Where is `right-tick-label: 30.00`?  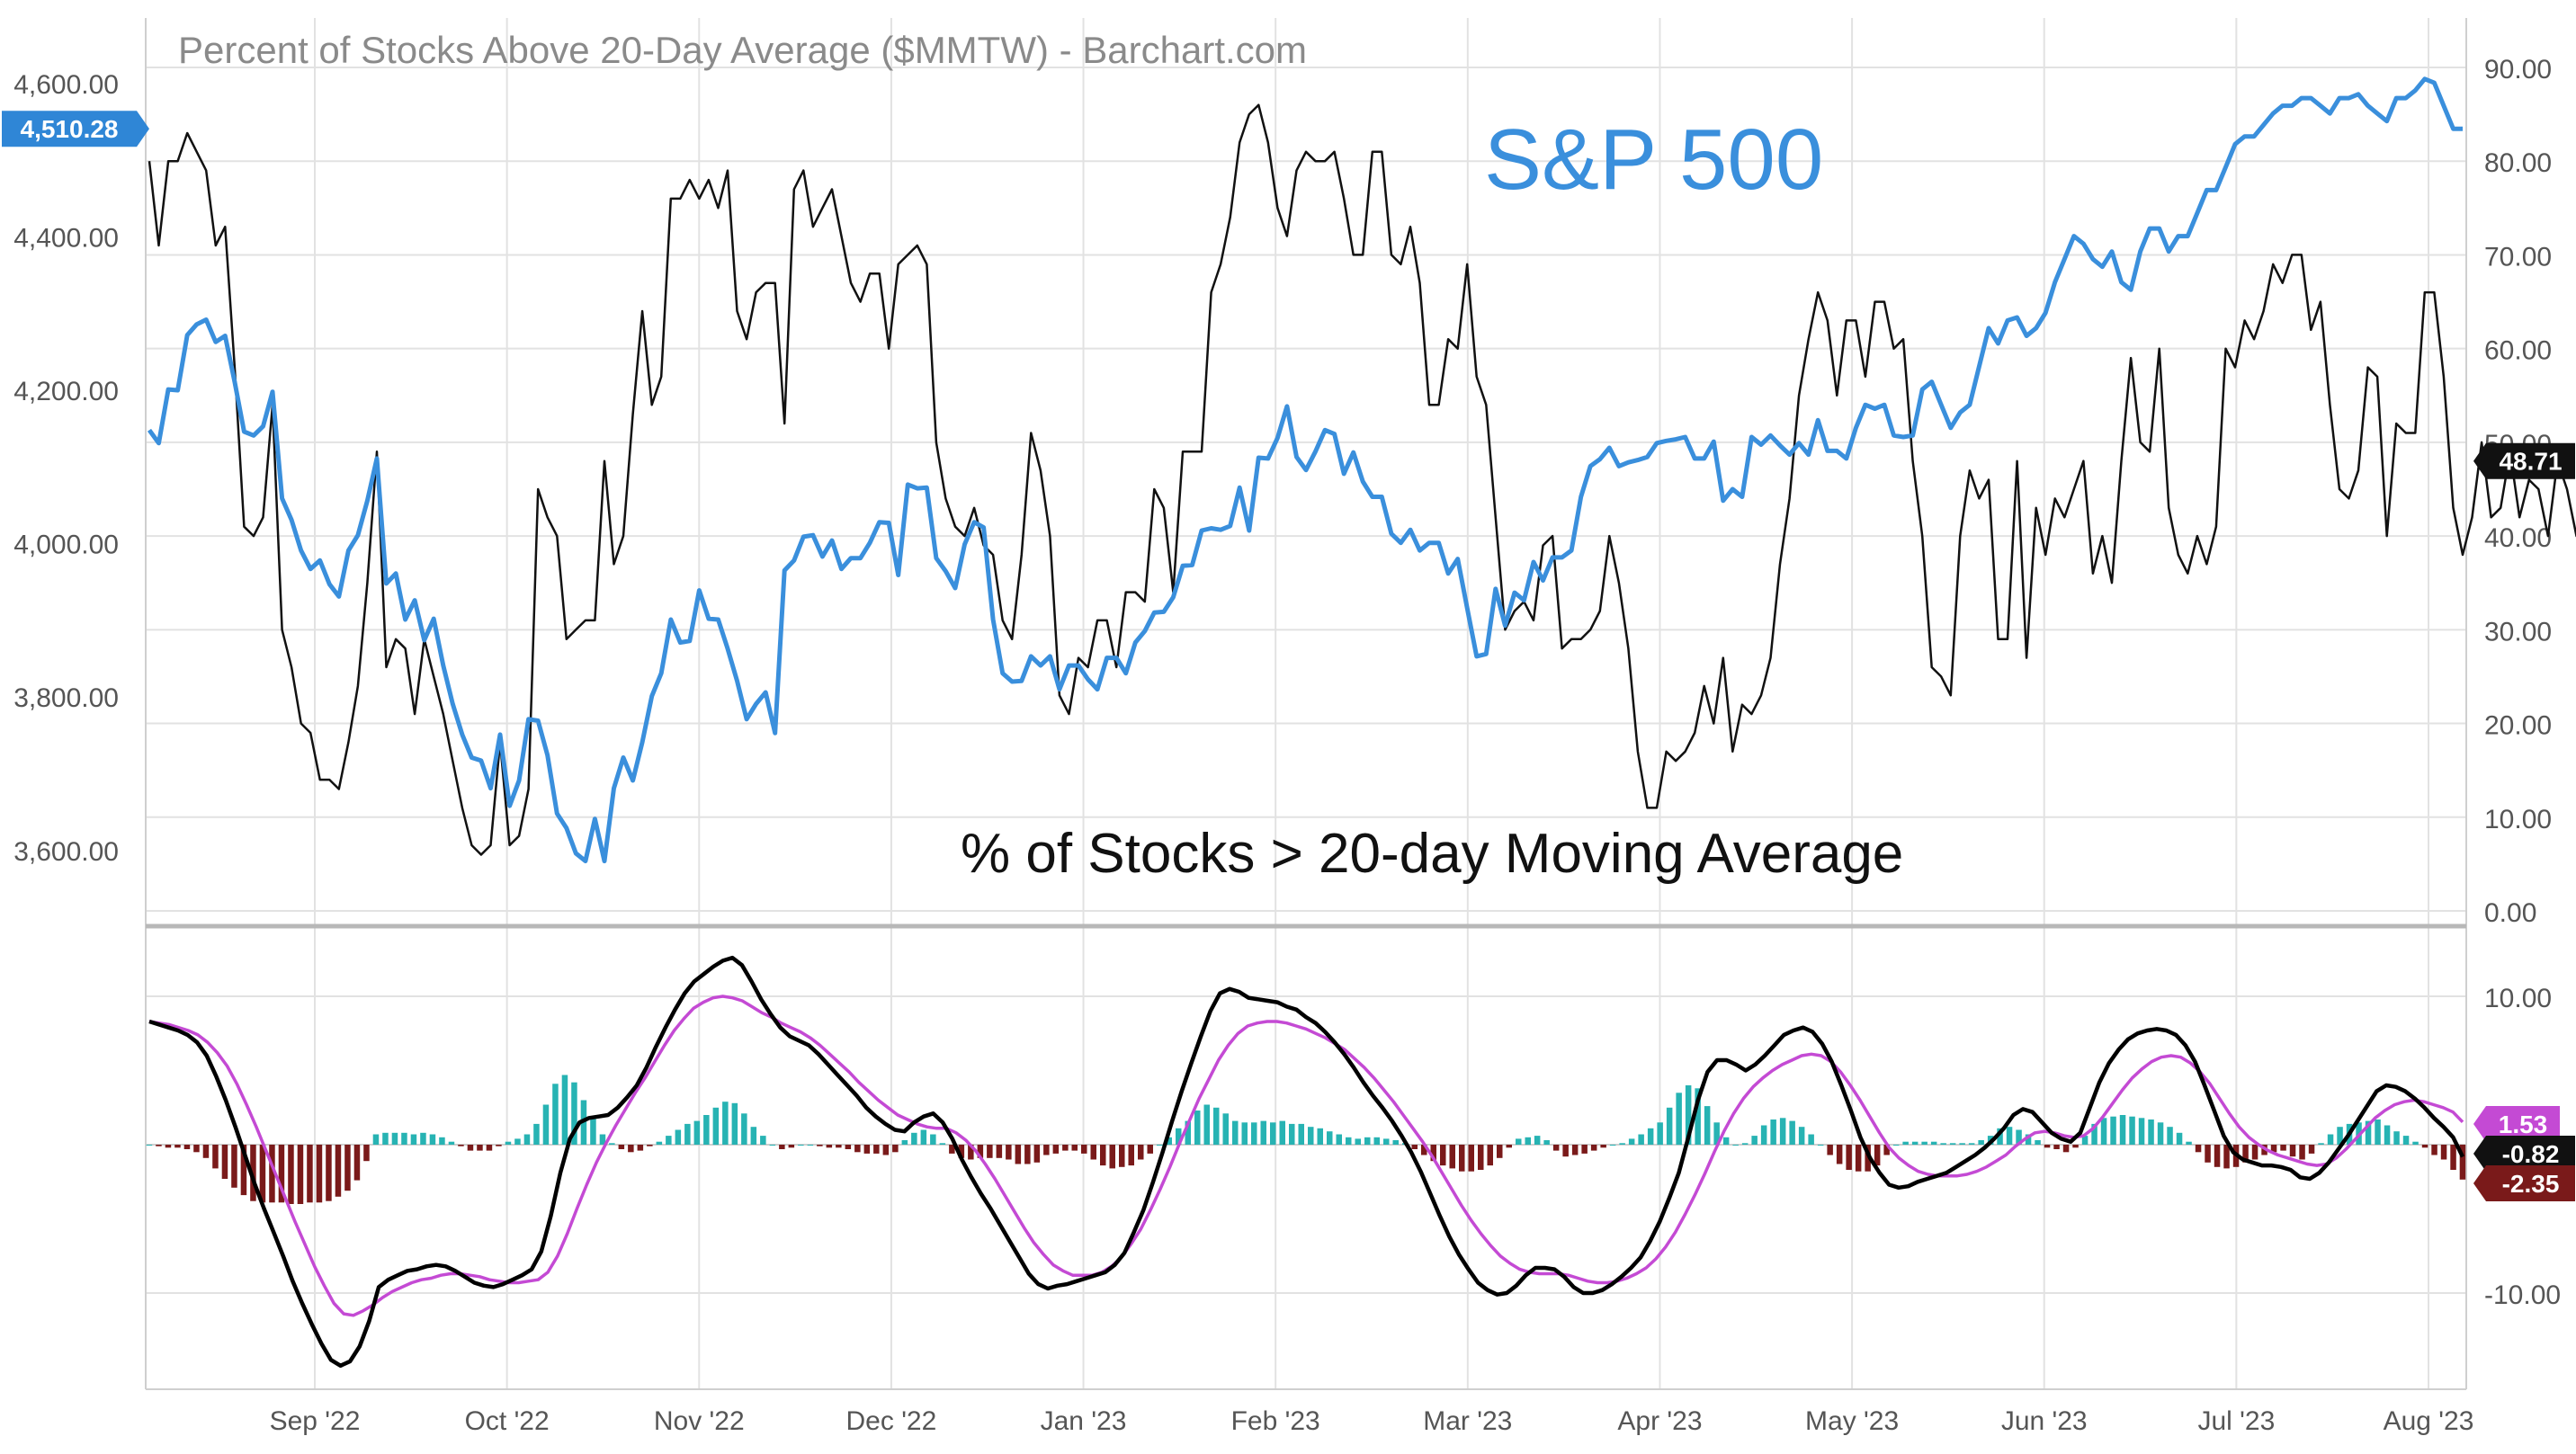 right-tick-label: 30.00 is located at coordinates (2518, 632).